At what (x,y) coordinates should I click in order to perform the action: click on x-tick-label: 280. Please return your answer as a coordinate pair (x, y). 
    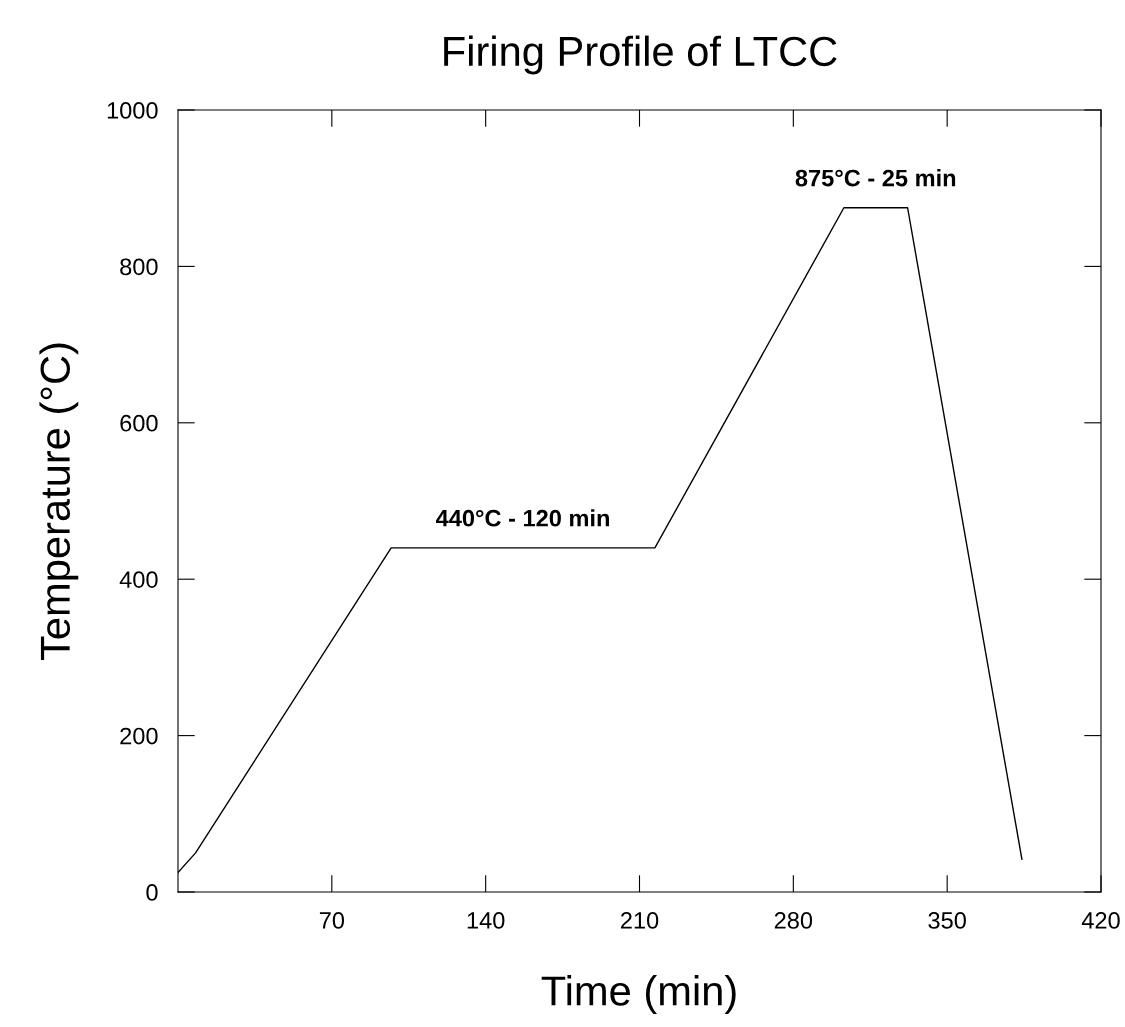
    Looking at the image, I should click on (793, 920).